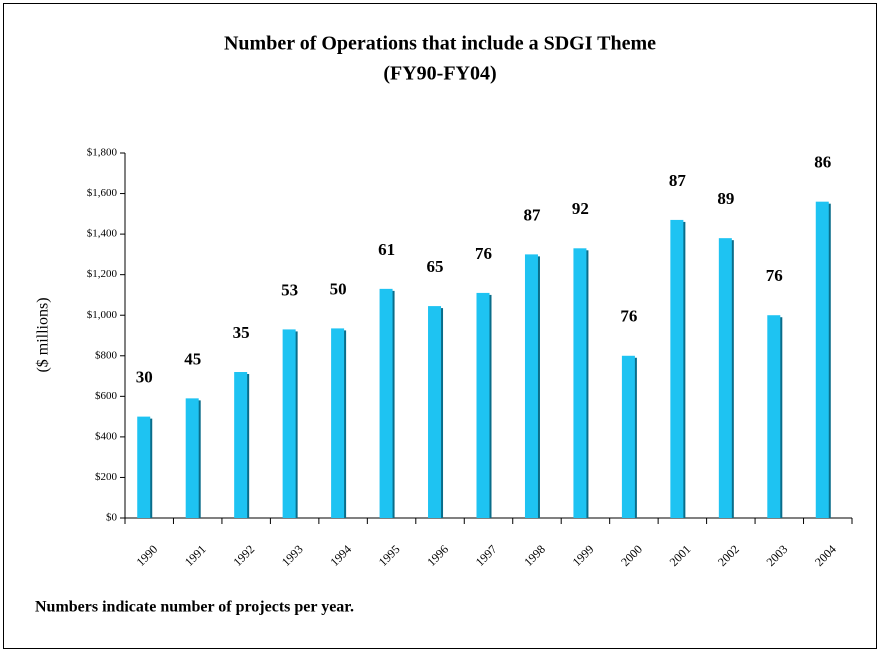 Image resolution: width=880 pixels, height=652 pixels. What do you see at coordinates (112, 518) in the screenshot?
I see `y-tick-label: $0` at bounding box center [112, 518].